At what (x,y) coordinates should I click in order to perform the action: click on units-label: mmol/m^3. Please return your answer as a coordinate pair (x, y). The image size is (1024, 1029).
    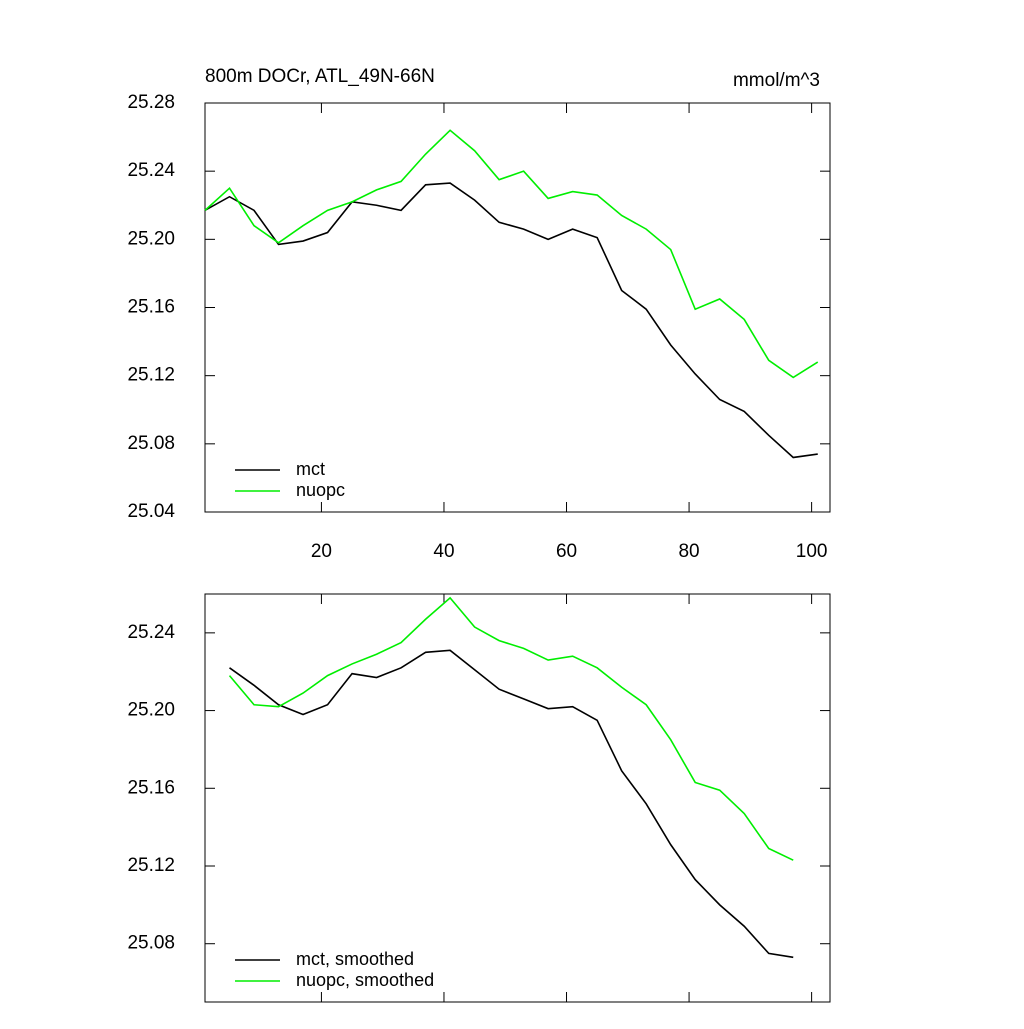
    Looking at the image, I should click on (776, 80).